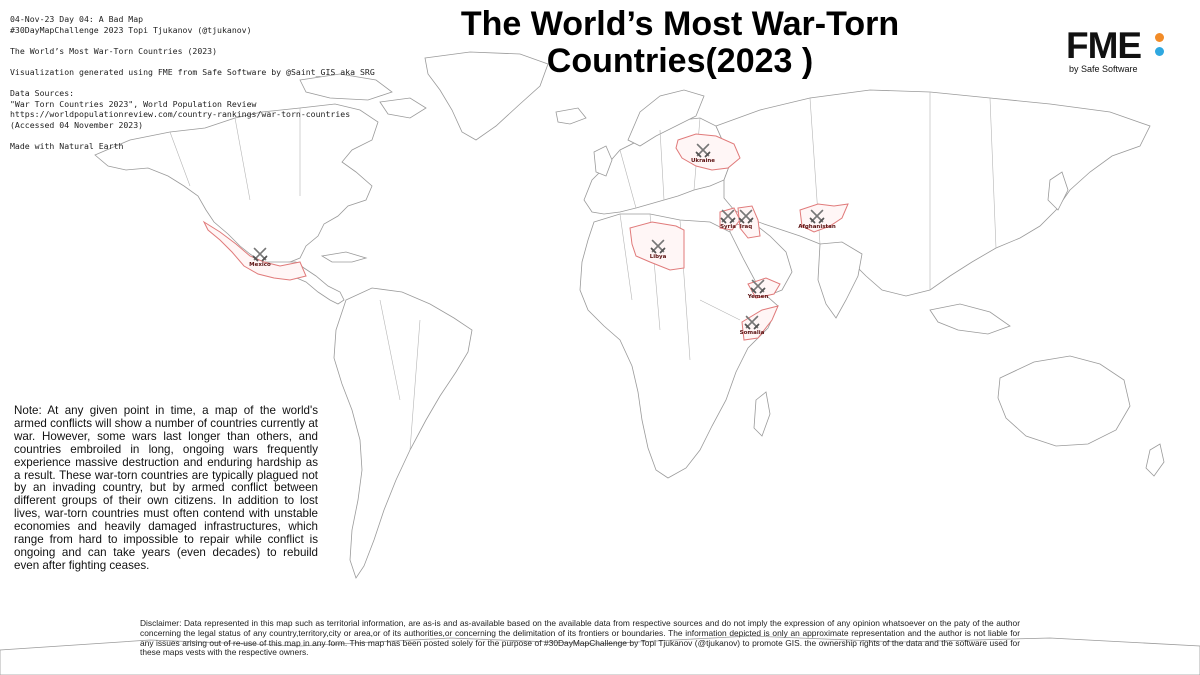 The width and height of the screenshot is (1200, 675). I want to click on map-title-line1: The World’s Most War-Torn, so click(680, 24).